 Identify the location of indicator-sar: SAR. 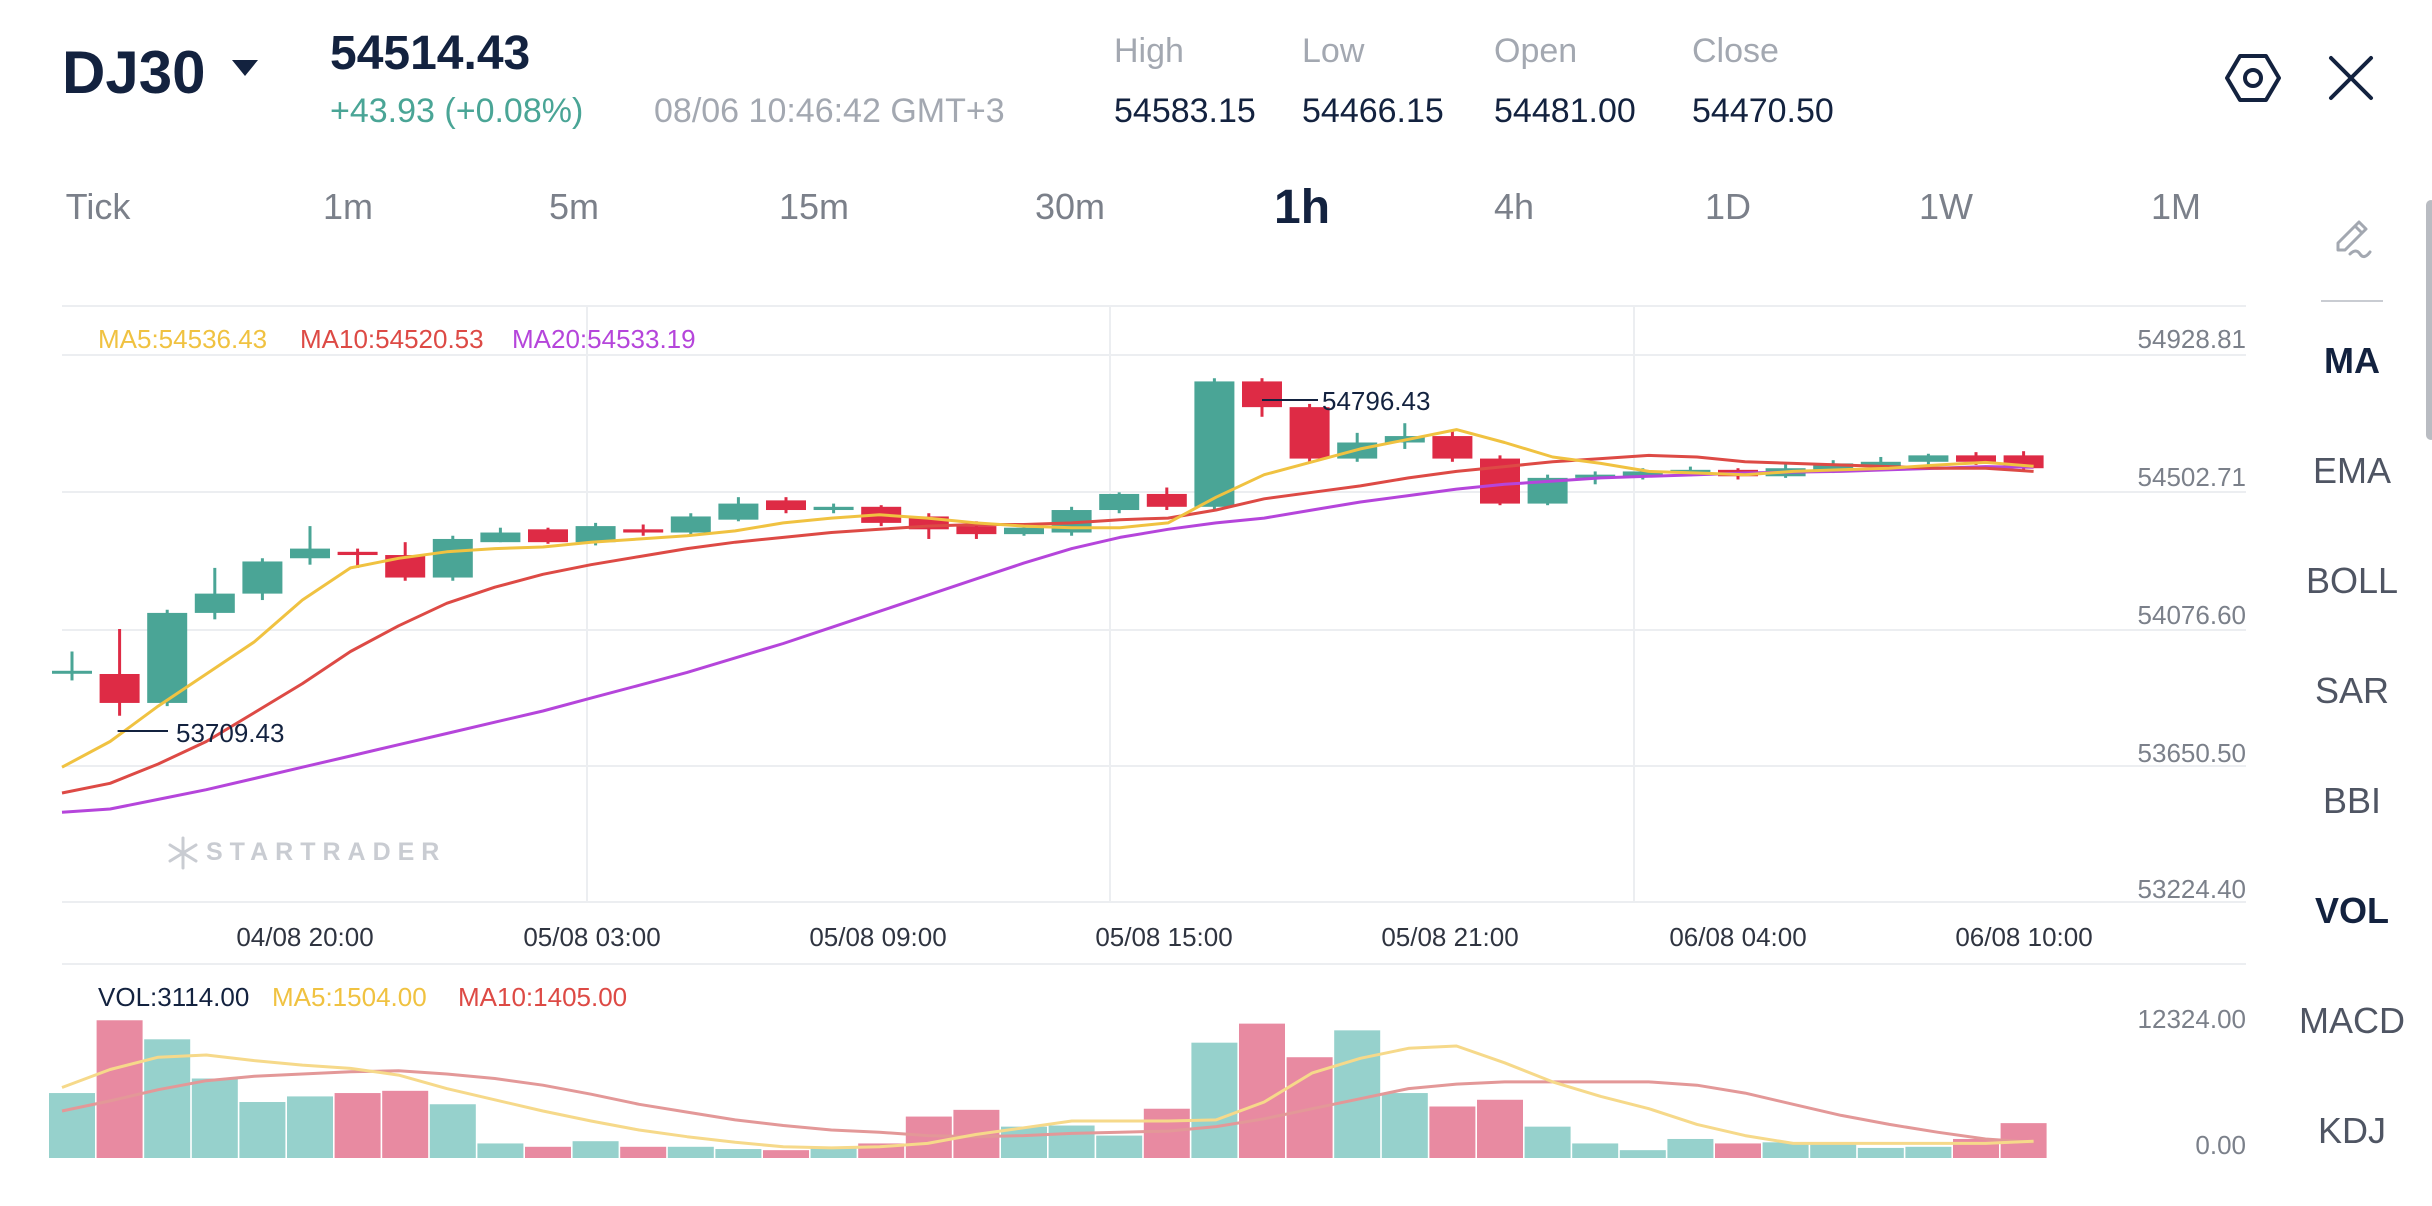
(2352, 690).